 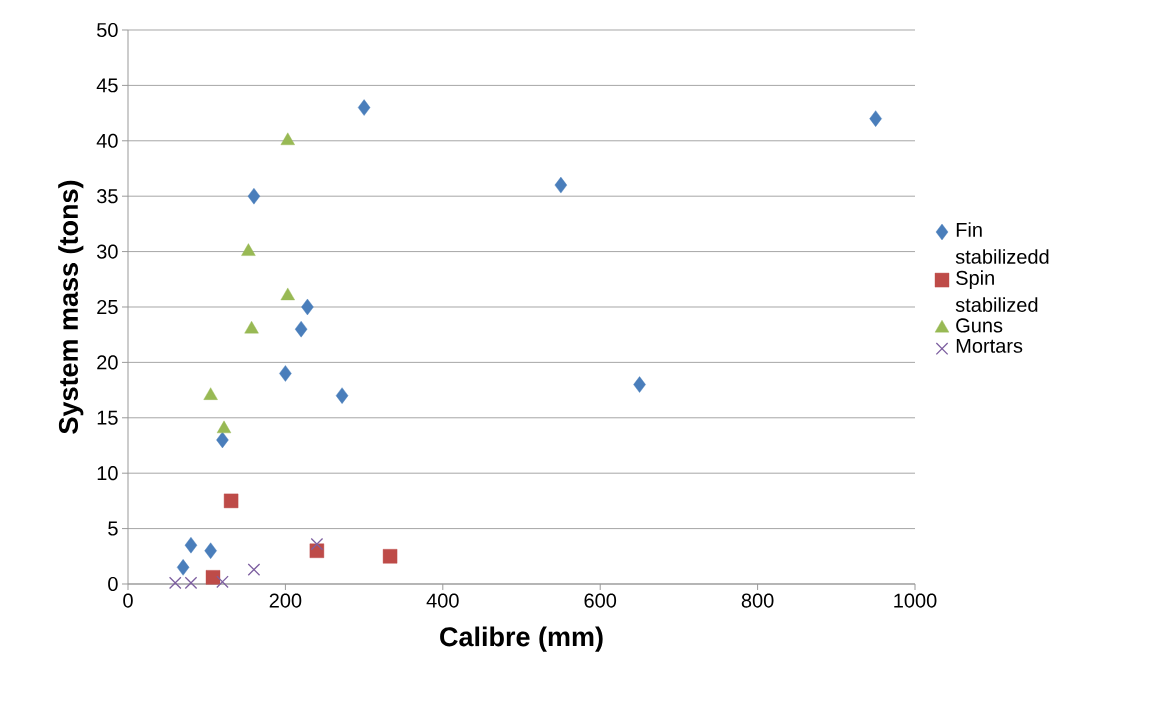 I want to click on legend-label: Mortars, so click(x=989, y=345).